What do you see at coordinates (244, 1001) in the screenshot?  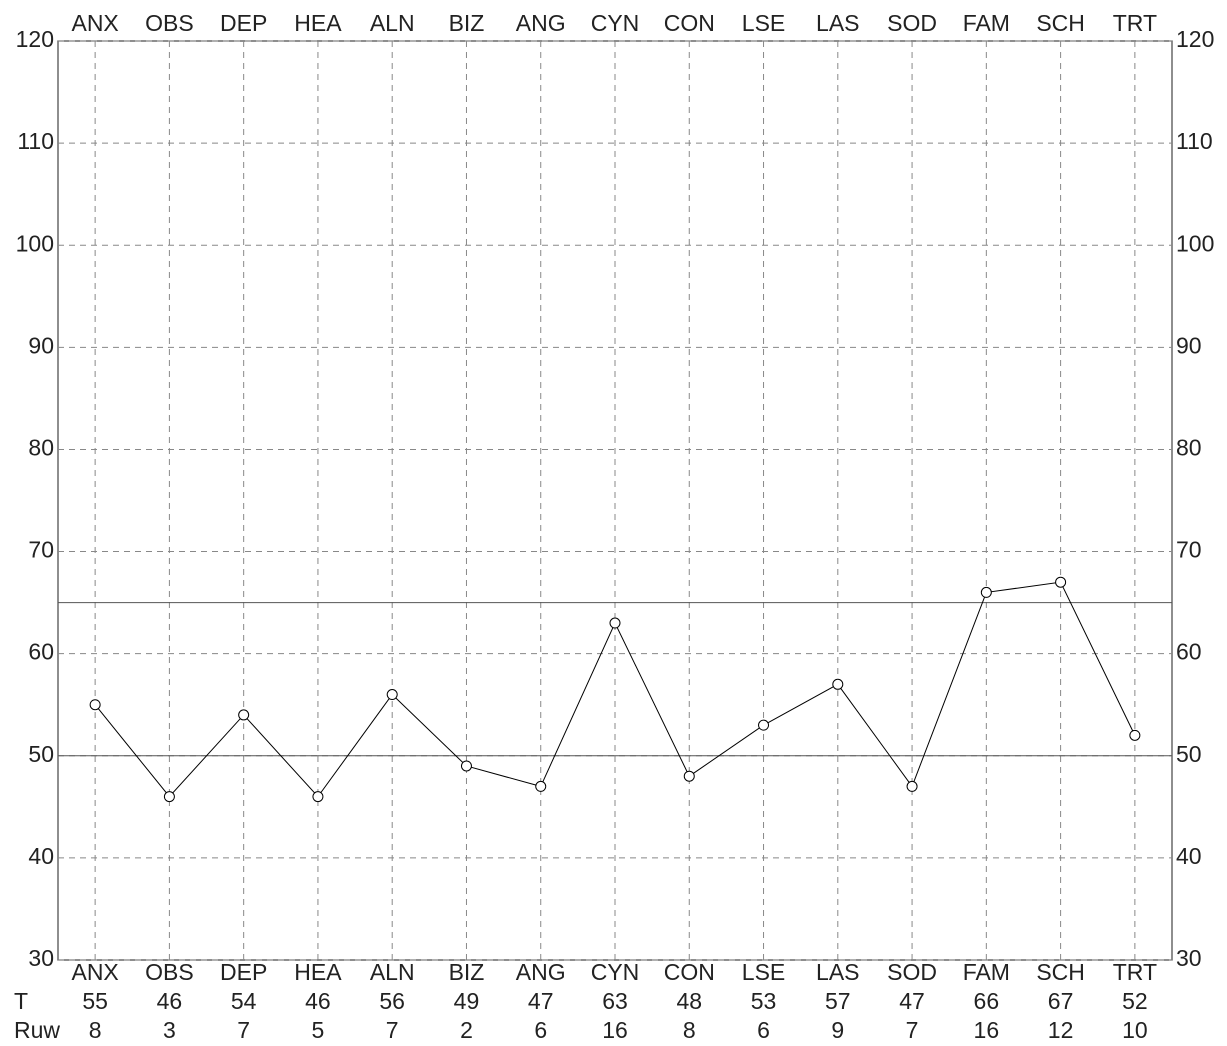 I see `t-score: 54` at bounding box center [244, 1001].